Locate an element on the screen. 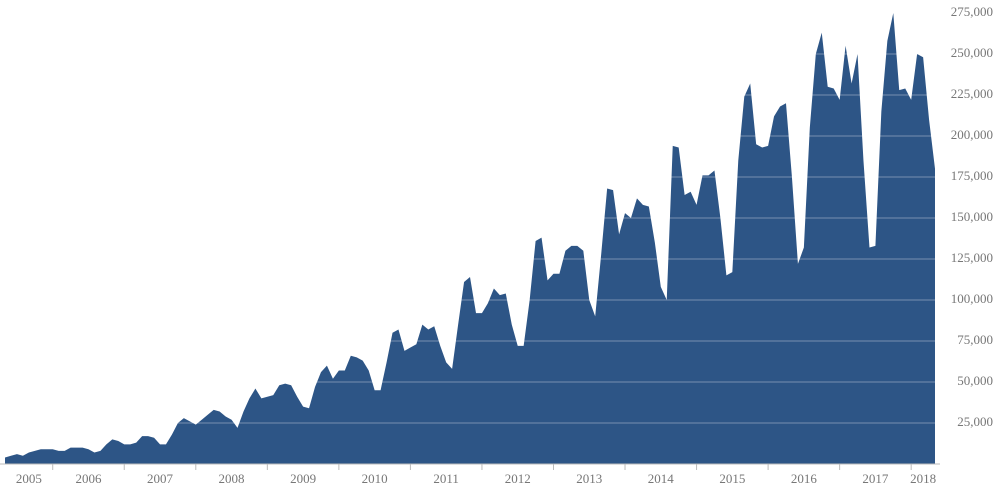 Image resolution: width=1000 pixels, height=493 pixels. x-tick-label: 2014 is located at coordinates (661, 478).